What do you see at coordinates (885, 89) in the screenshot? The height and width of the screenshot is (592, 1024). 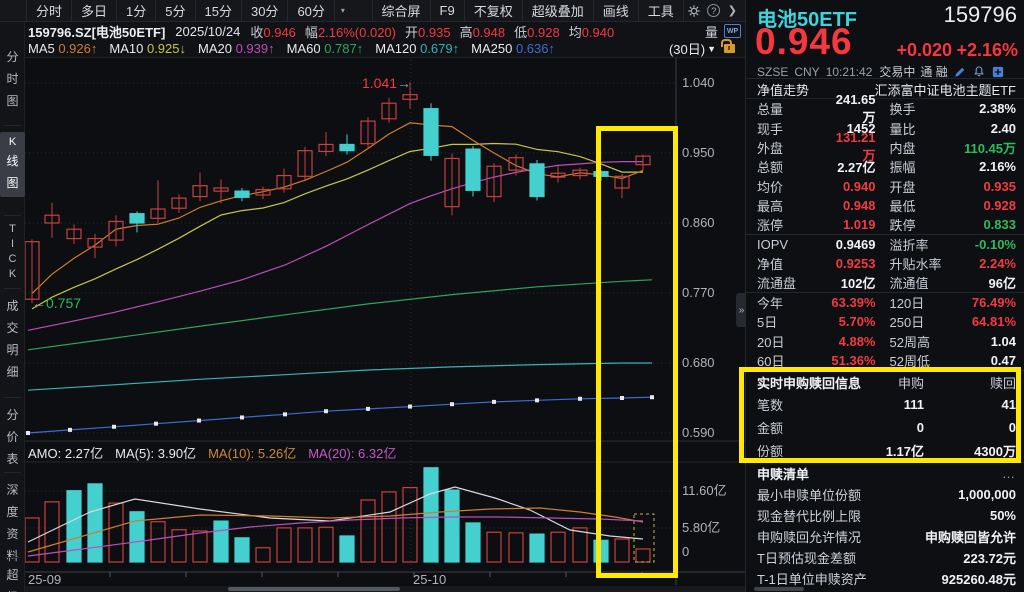 I see `nav-trend-row: 净值走势 汇添富中证电池主题ETF` at bounding box center [885, 89].